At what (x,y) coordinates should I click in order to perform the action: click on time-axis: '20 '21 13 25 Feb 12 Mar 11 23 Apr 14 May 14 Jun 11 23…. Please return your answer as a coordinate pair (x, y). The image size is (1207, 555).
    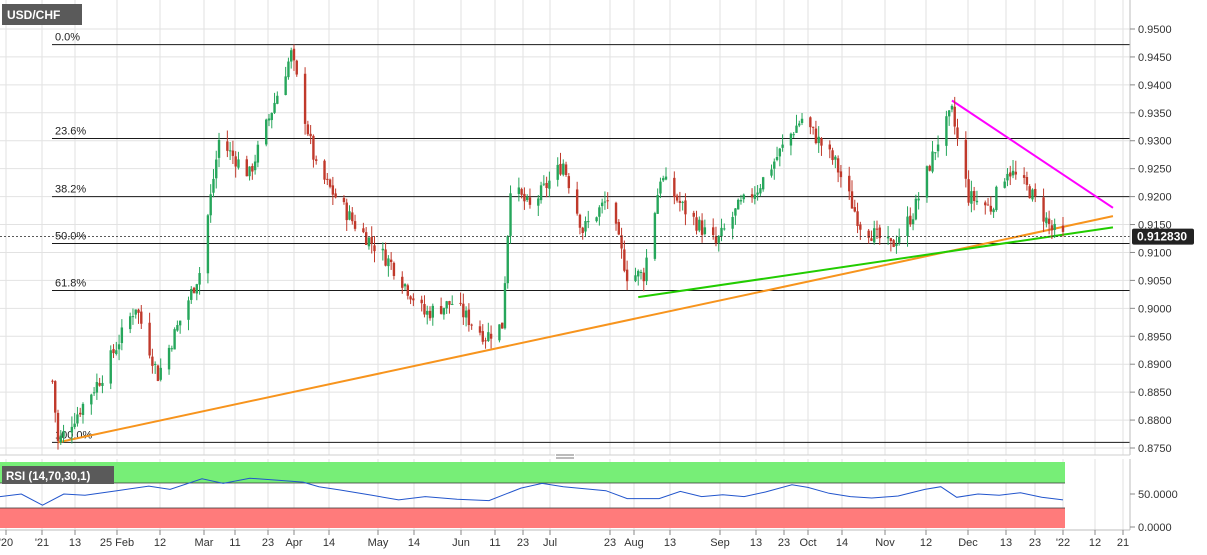
    Looking at the image, I should click on (565, 539).